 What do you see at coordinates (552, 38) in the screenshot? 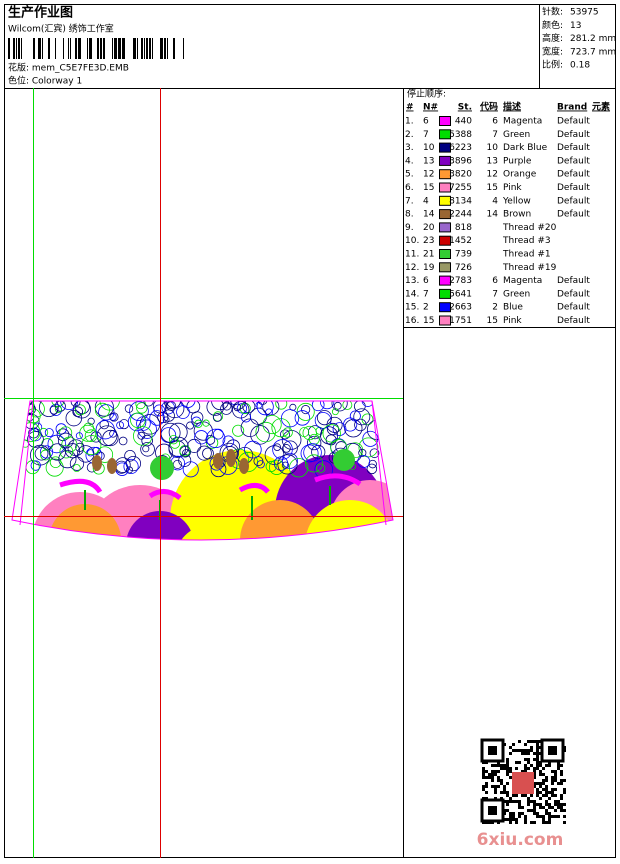
I see `stat-label: 高度:` at bounding box center [552, 38].